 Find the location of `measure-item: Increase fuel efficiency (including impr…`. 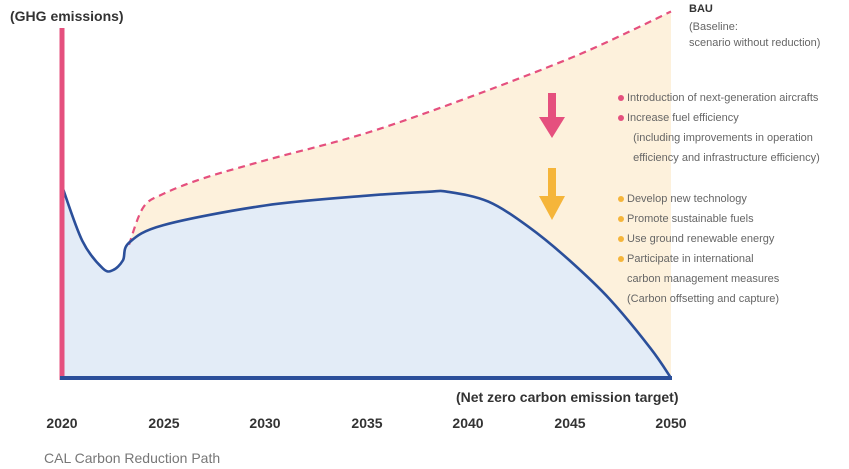

measure-item: Increase fuel efficiency (including impr… is located at coordinates (718, 138).